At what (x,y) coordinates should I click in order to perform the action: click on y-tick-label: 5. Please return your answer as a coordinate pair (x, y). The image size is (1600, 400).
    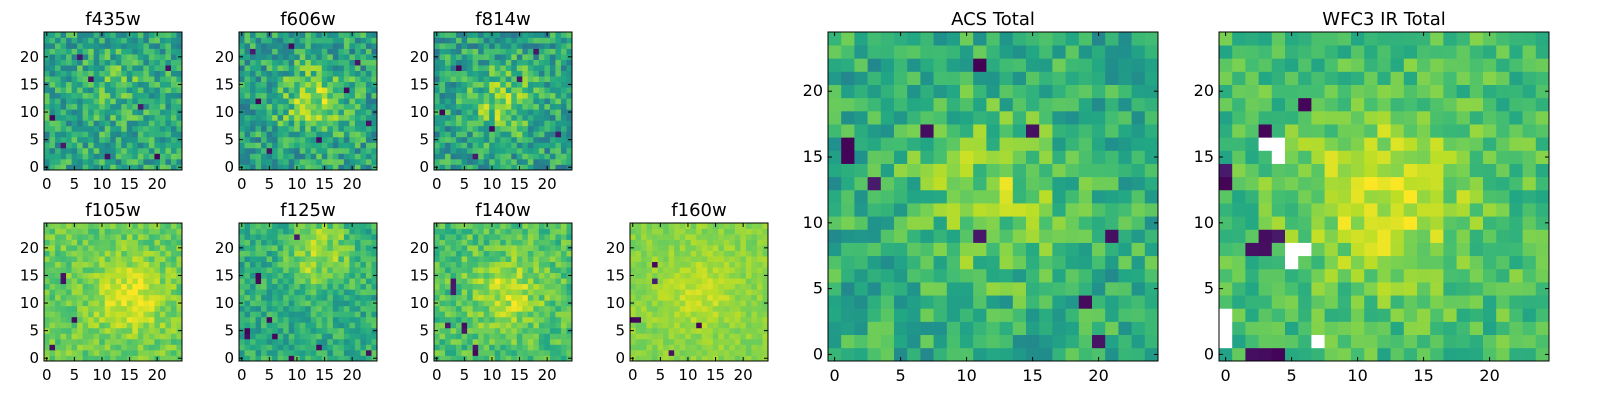
    Looking at the image, I should click on (424, 140).